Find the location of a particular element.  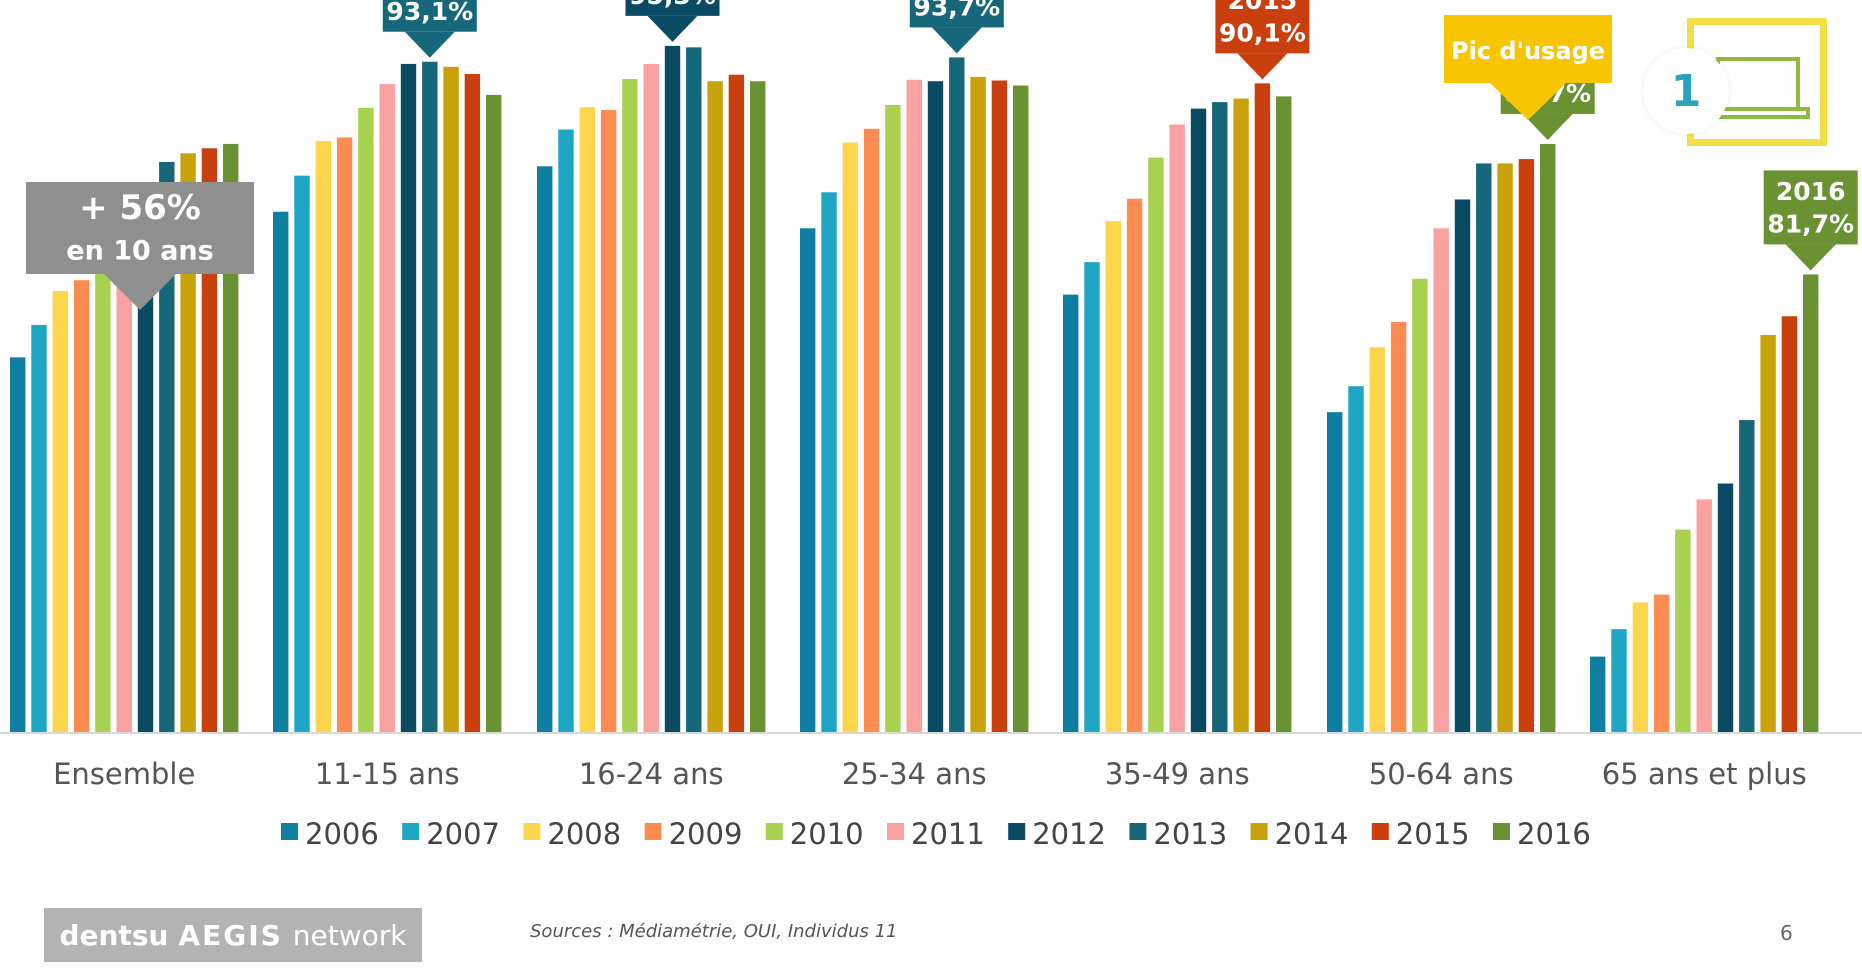

callout-4-line2: 90,1% is located at coordinates (1262, 33).